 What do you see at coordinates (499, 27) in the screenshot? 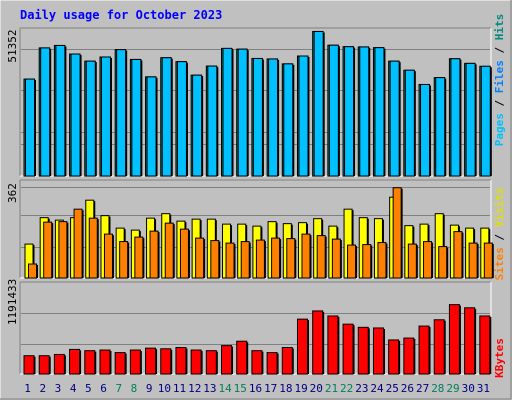
I see `y-label-hits: Hits` at bounding box center [499, 27].